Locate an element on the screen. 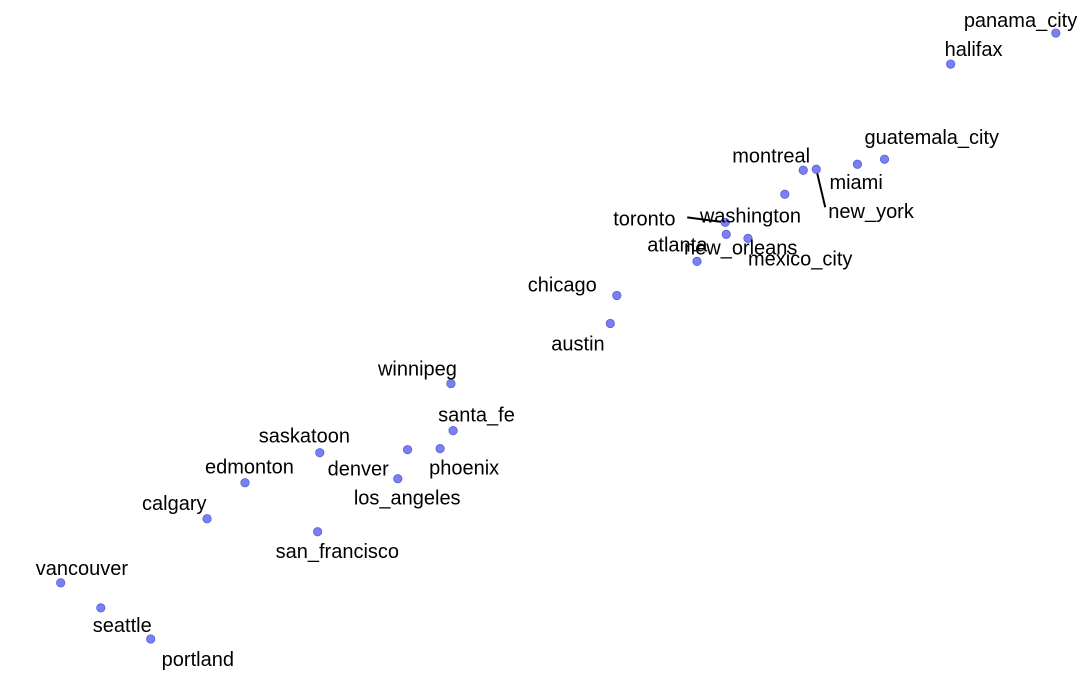 The height and width of the screenshot is (678, 1084). point-mexico-city is located at coordinates (748, 238).